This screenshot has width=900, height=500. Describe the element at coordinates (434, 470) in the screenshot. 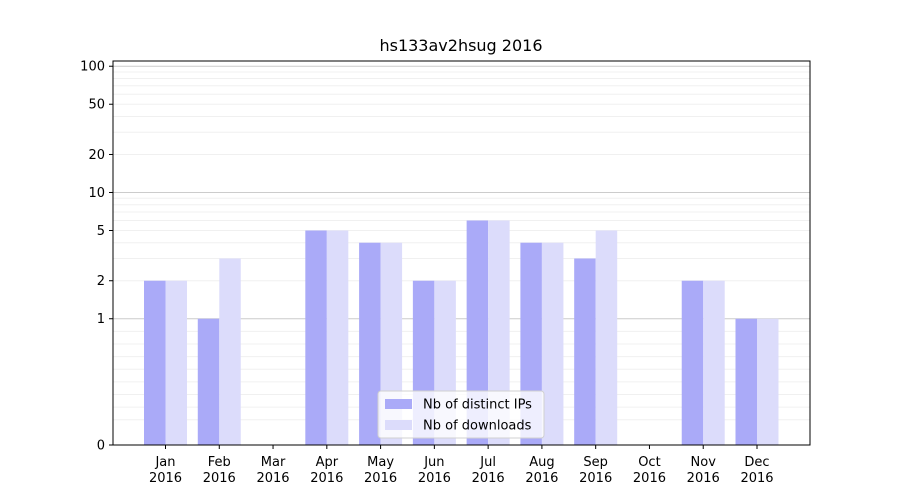

I see `x-tick-label: Jun 2016` at that location.